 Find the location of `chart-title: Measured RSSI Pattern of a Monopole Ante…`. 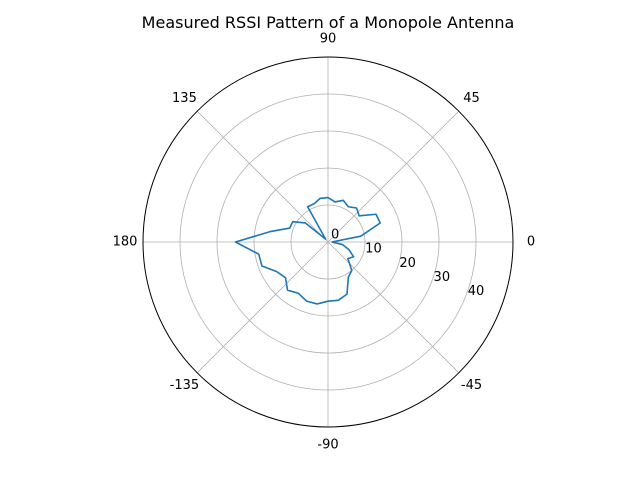

chart-title: Measured RSSI Pattern of a Monopole Ante… is located at coordinates (328, 22).